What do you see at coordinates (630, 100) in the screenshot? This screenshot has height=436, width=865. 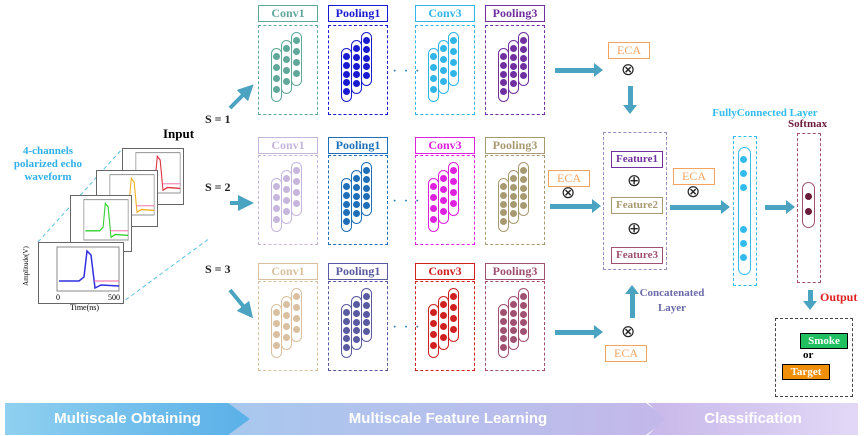 I see `arrow-eca-top-down` at bounding box center [630, 100].